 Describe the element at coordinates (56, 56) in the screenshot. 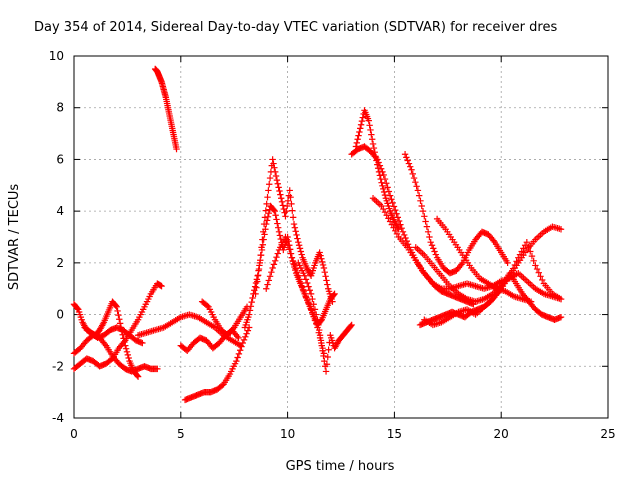

I see `y-tick-label: 10` at that location.